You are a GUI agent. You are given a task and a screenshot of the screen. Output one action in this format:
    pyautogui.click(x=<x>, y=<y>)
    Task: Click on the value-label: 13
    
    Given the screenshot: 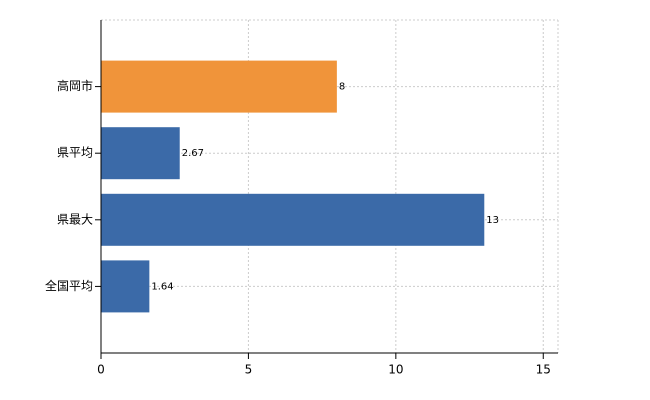 What is the action you would take?
    pyautogui.click(x=492, y=220)
    